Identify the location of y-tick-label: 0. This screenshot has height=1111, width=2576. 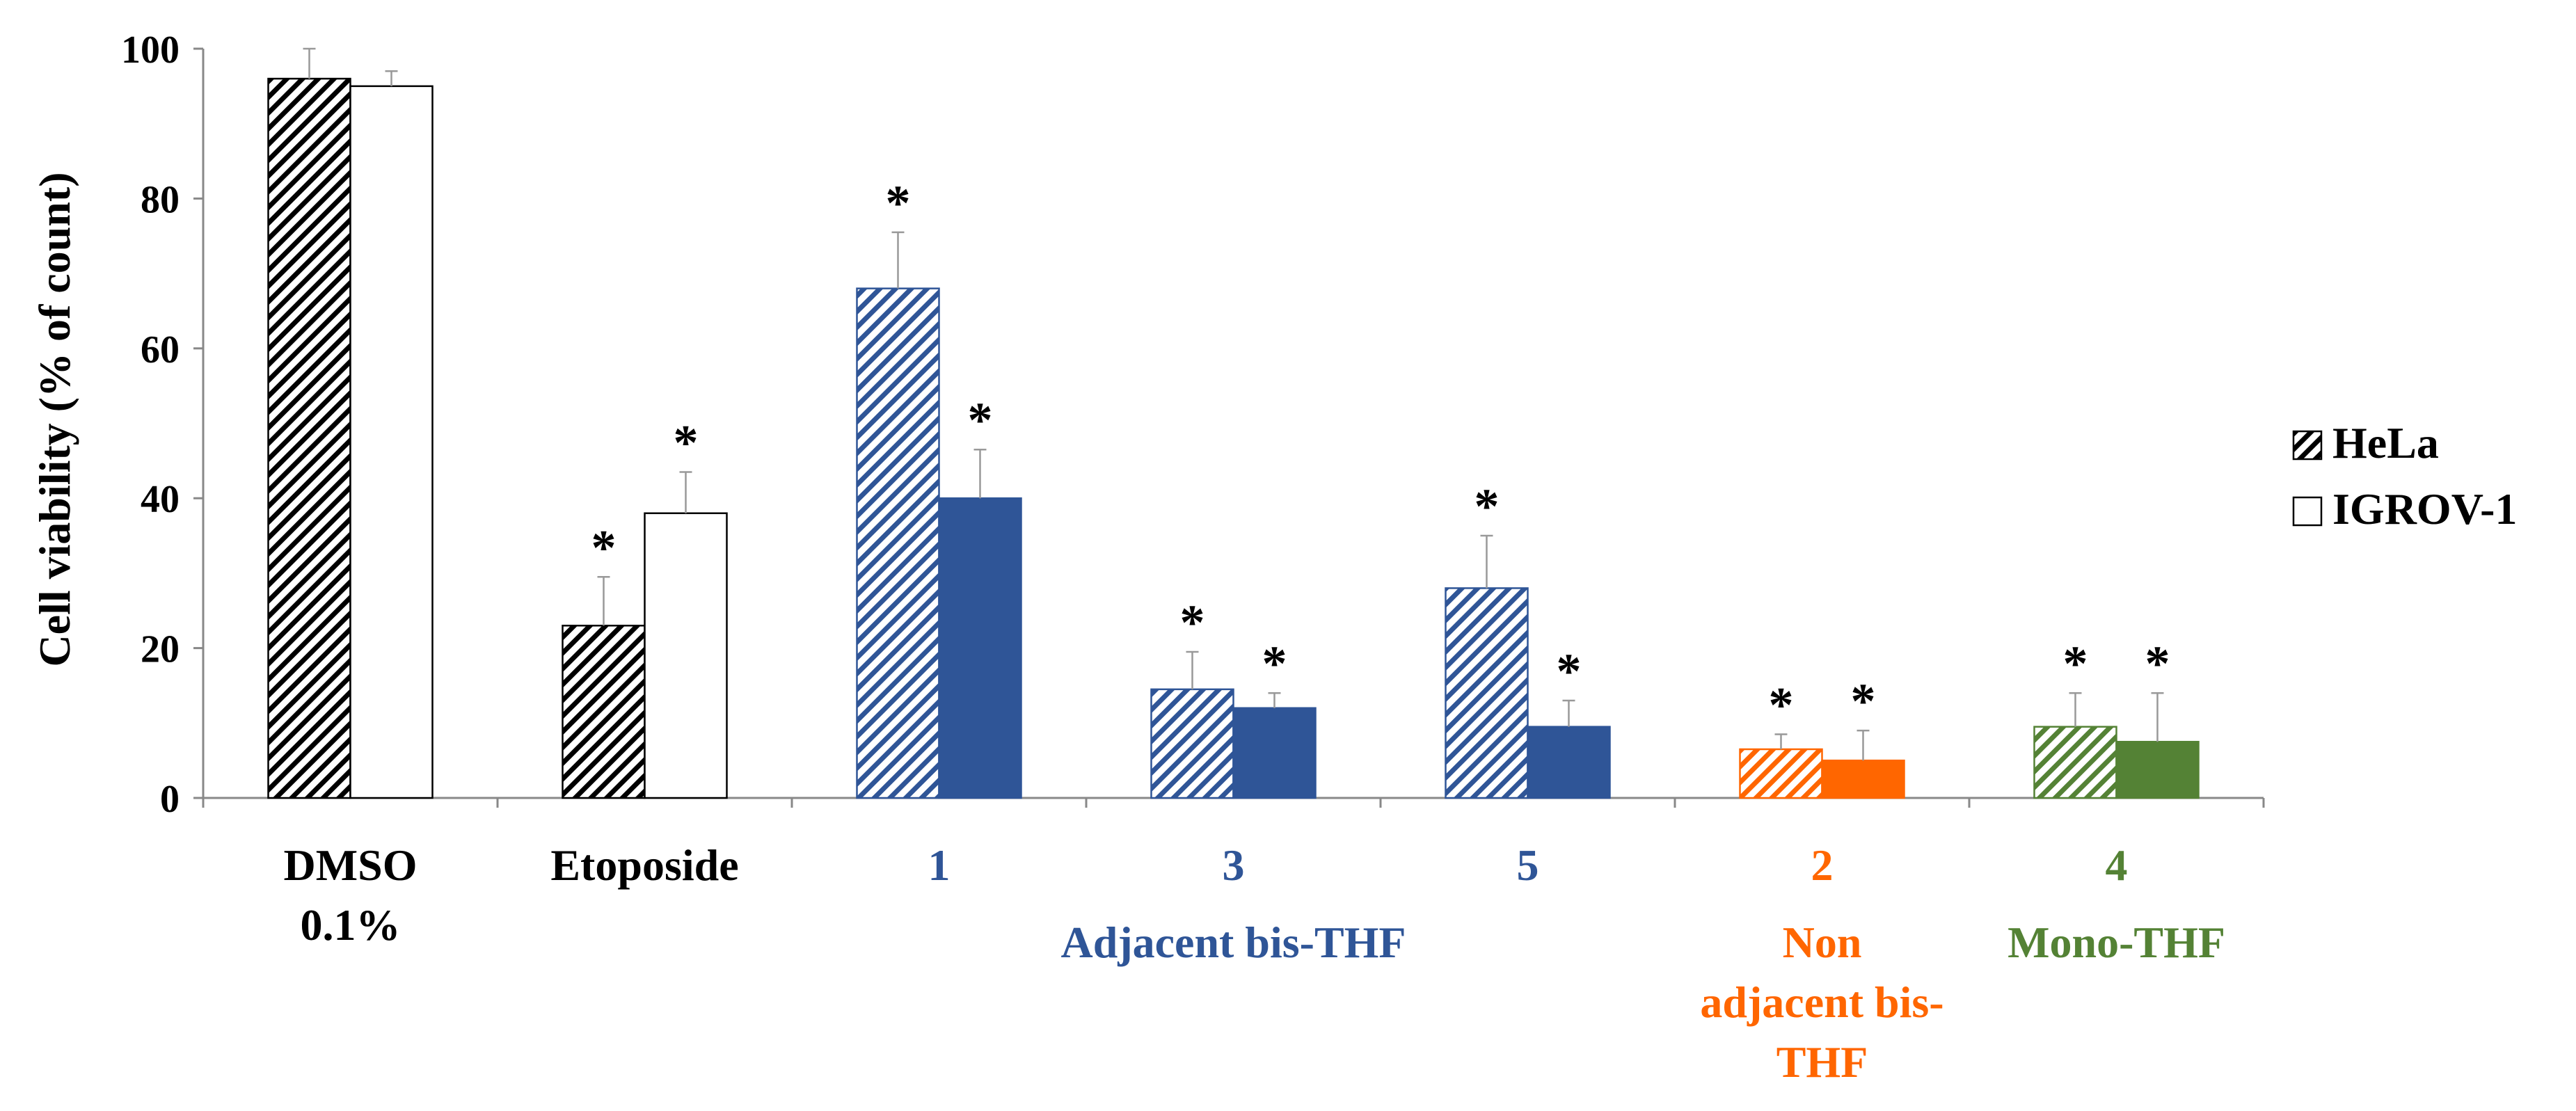
(170, 800).